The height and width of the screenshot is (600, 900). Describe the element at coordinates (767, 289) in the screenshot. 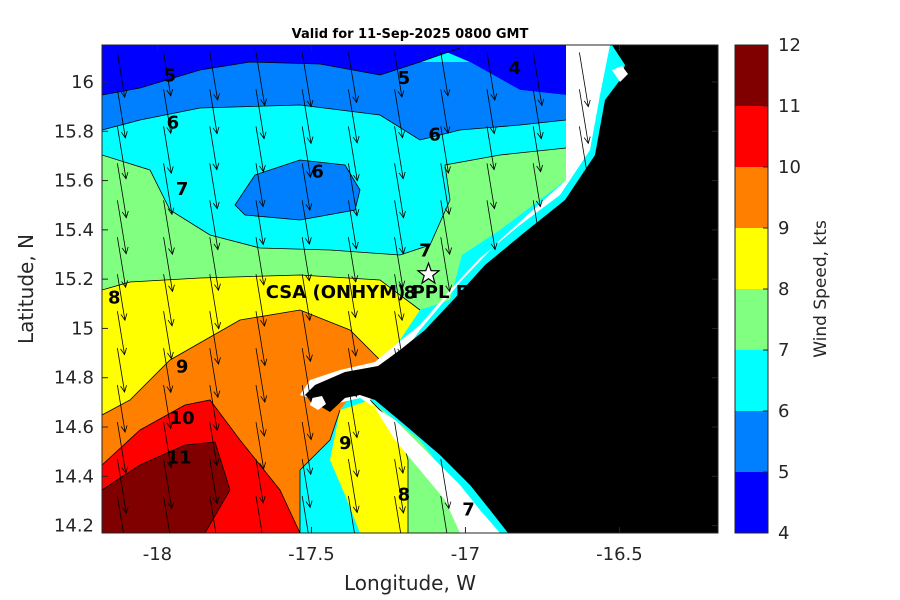

I see `colorbar: 4 5 6 7 8 9 10 11 12` at that location.